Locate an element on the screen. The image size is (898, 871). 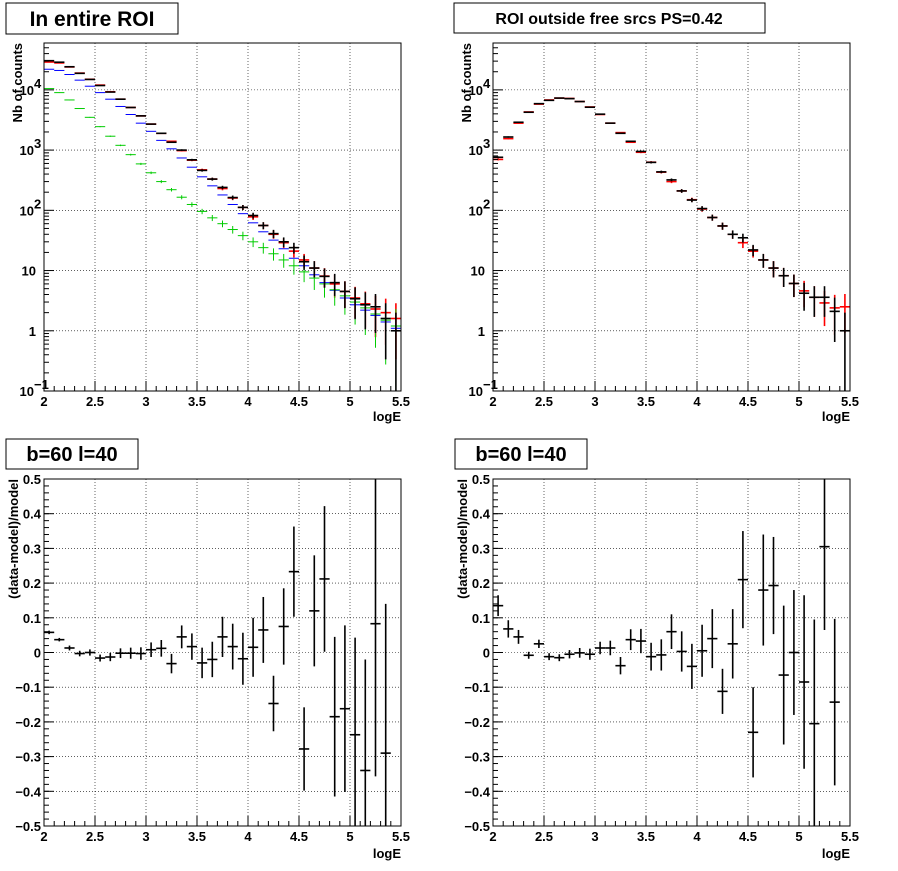
panel-title: ROI outside free srcs PS=0.42 is located at coordinates (608, 19).